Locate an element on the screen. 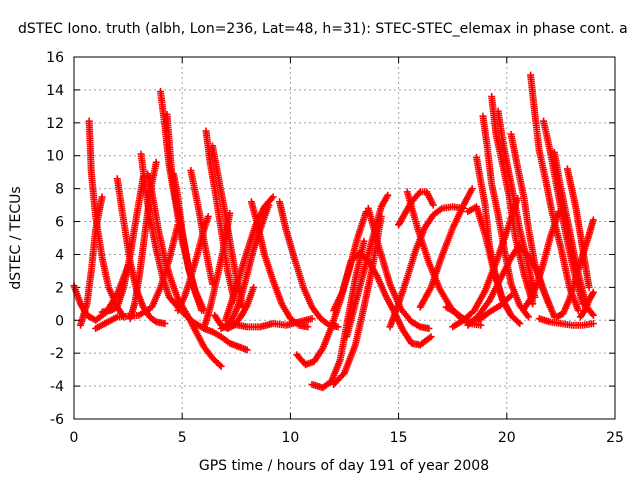  y-tick-label: -4 is located at coordinates (57, 387).